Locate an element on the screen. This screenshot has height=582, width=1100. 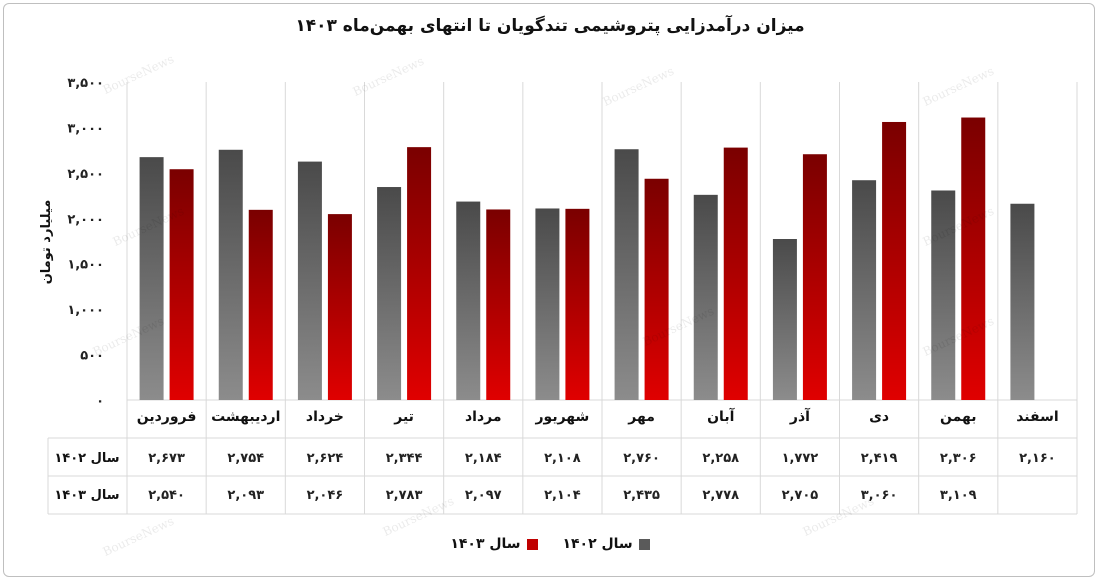
category-label: بهمن is located at coordinates (958, 417).